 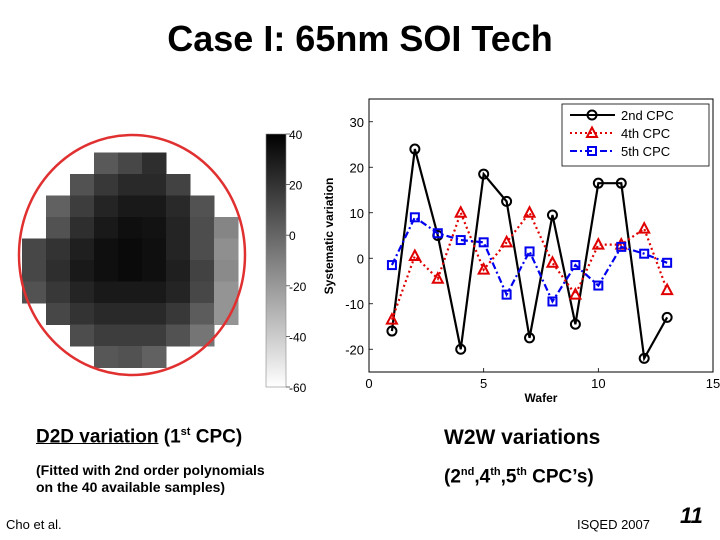 What do you see at coordinates (131, 487) in the screenshot?
I see `d2d-subcaption-line2: on the 40 available samples)` at bounding box center [131, 487].